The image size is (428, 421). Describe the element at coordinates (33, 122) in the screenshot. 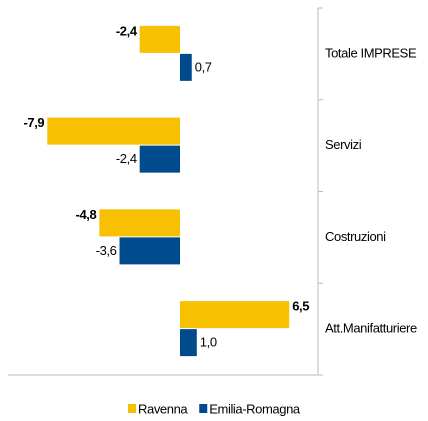

I see `value-label: -7,9` at that location.